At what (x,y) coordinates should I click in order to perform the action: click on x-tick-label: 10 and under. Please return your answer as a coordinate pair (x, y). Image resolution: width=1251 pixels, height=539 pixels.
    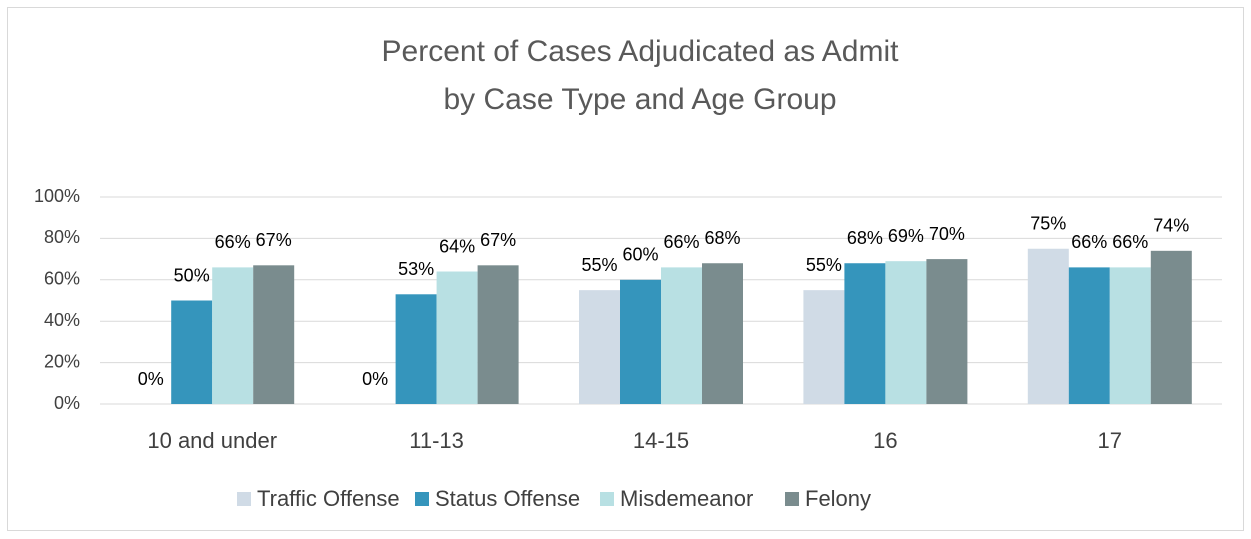
    Looking at the image, I should click on (212, 440).